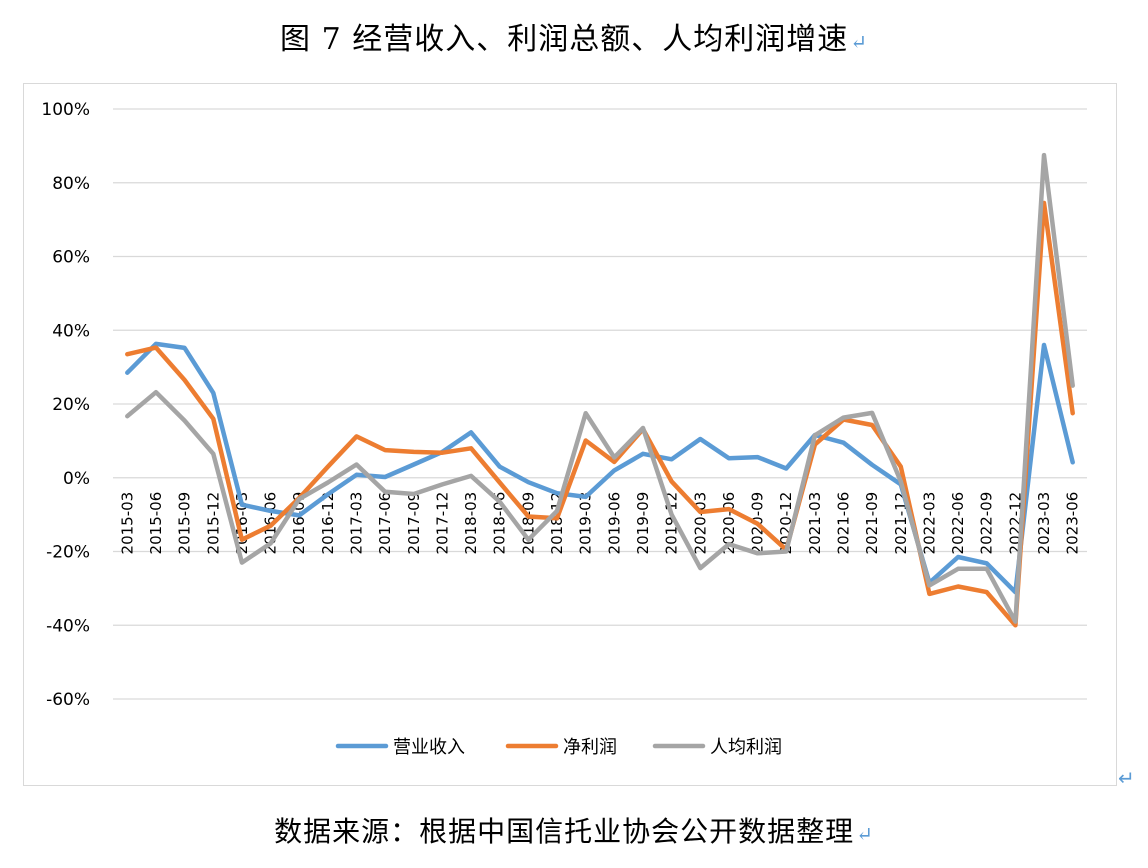 The width and height of the screenshot is (1148, 868). What do you see at coordinates (987, 523) in the screenshot?
I see `x-tick-label: 2022-09` at bounding box center [987, 523].